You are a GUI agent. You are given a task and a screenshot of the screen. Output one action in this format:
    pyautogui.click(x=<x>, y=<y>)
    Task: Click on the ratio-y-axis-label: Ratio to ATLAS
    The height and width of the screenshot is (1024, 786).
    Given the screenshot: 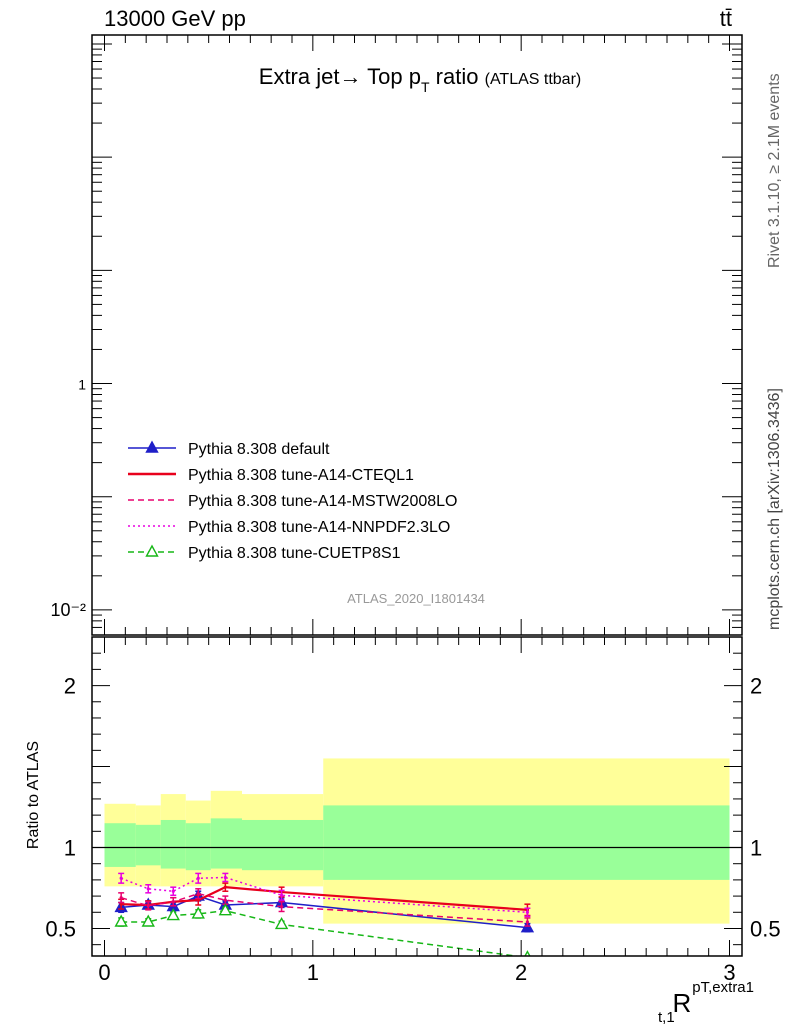 What is the action you would take?
    pyautogui.click(x=33, y=795)
    